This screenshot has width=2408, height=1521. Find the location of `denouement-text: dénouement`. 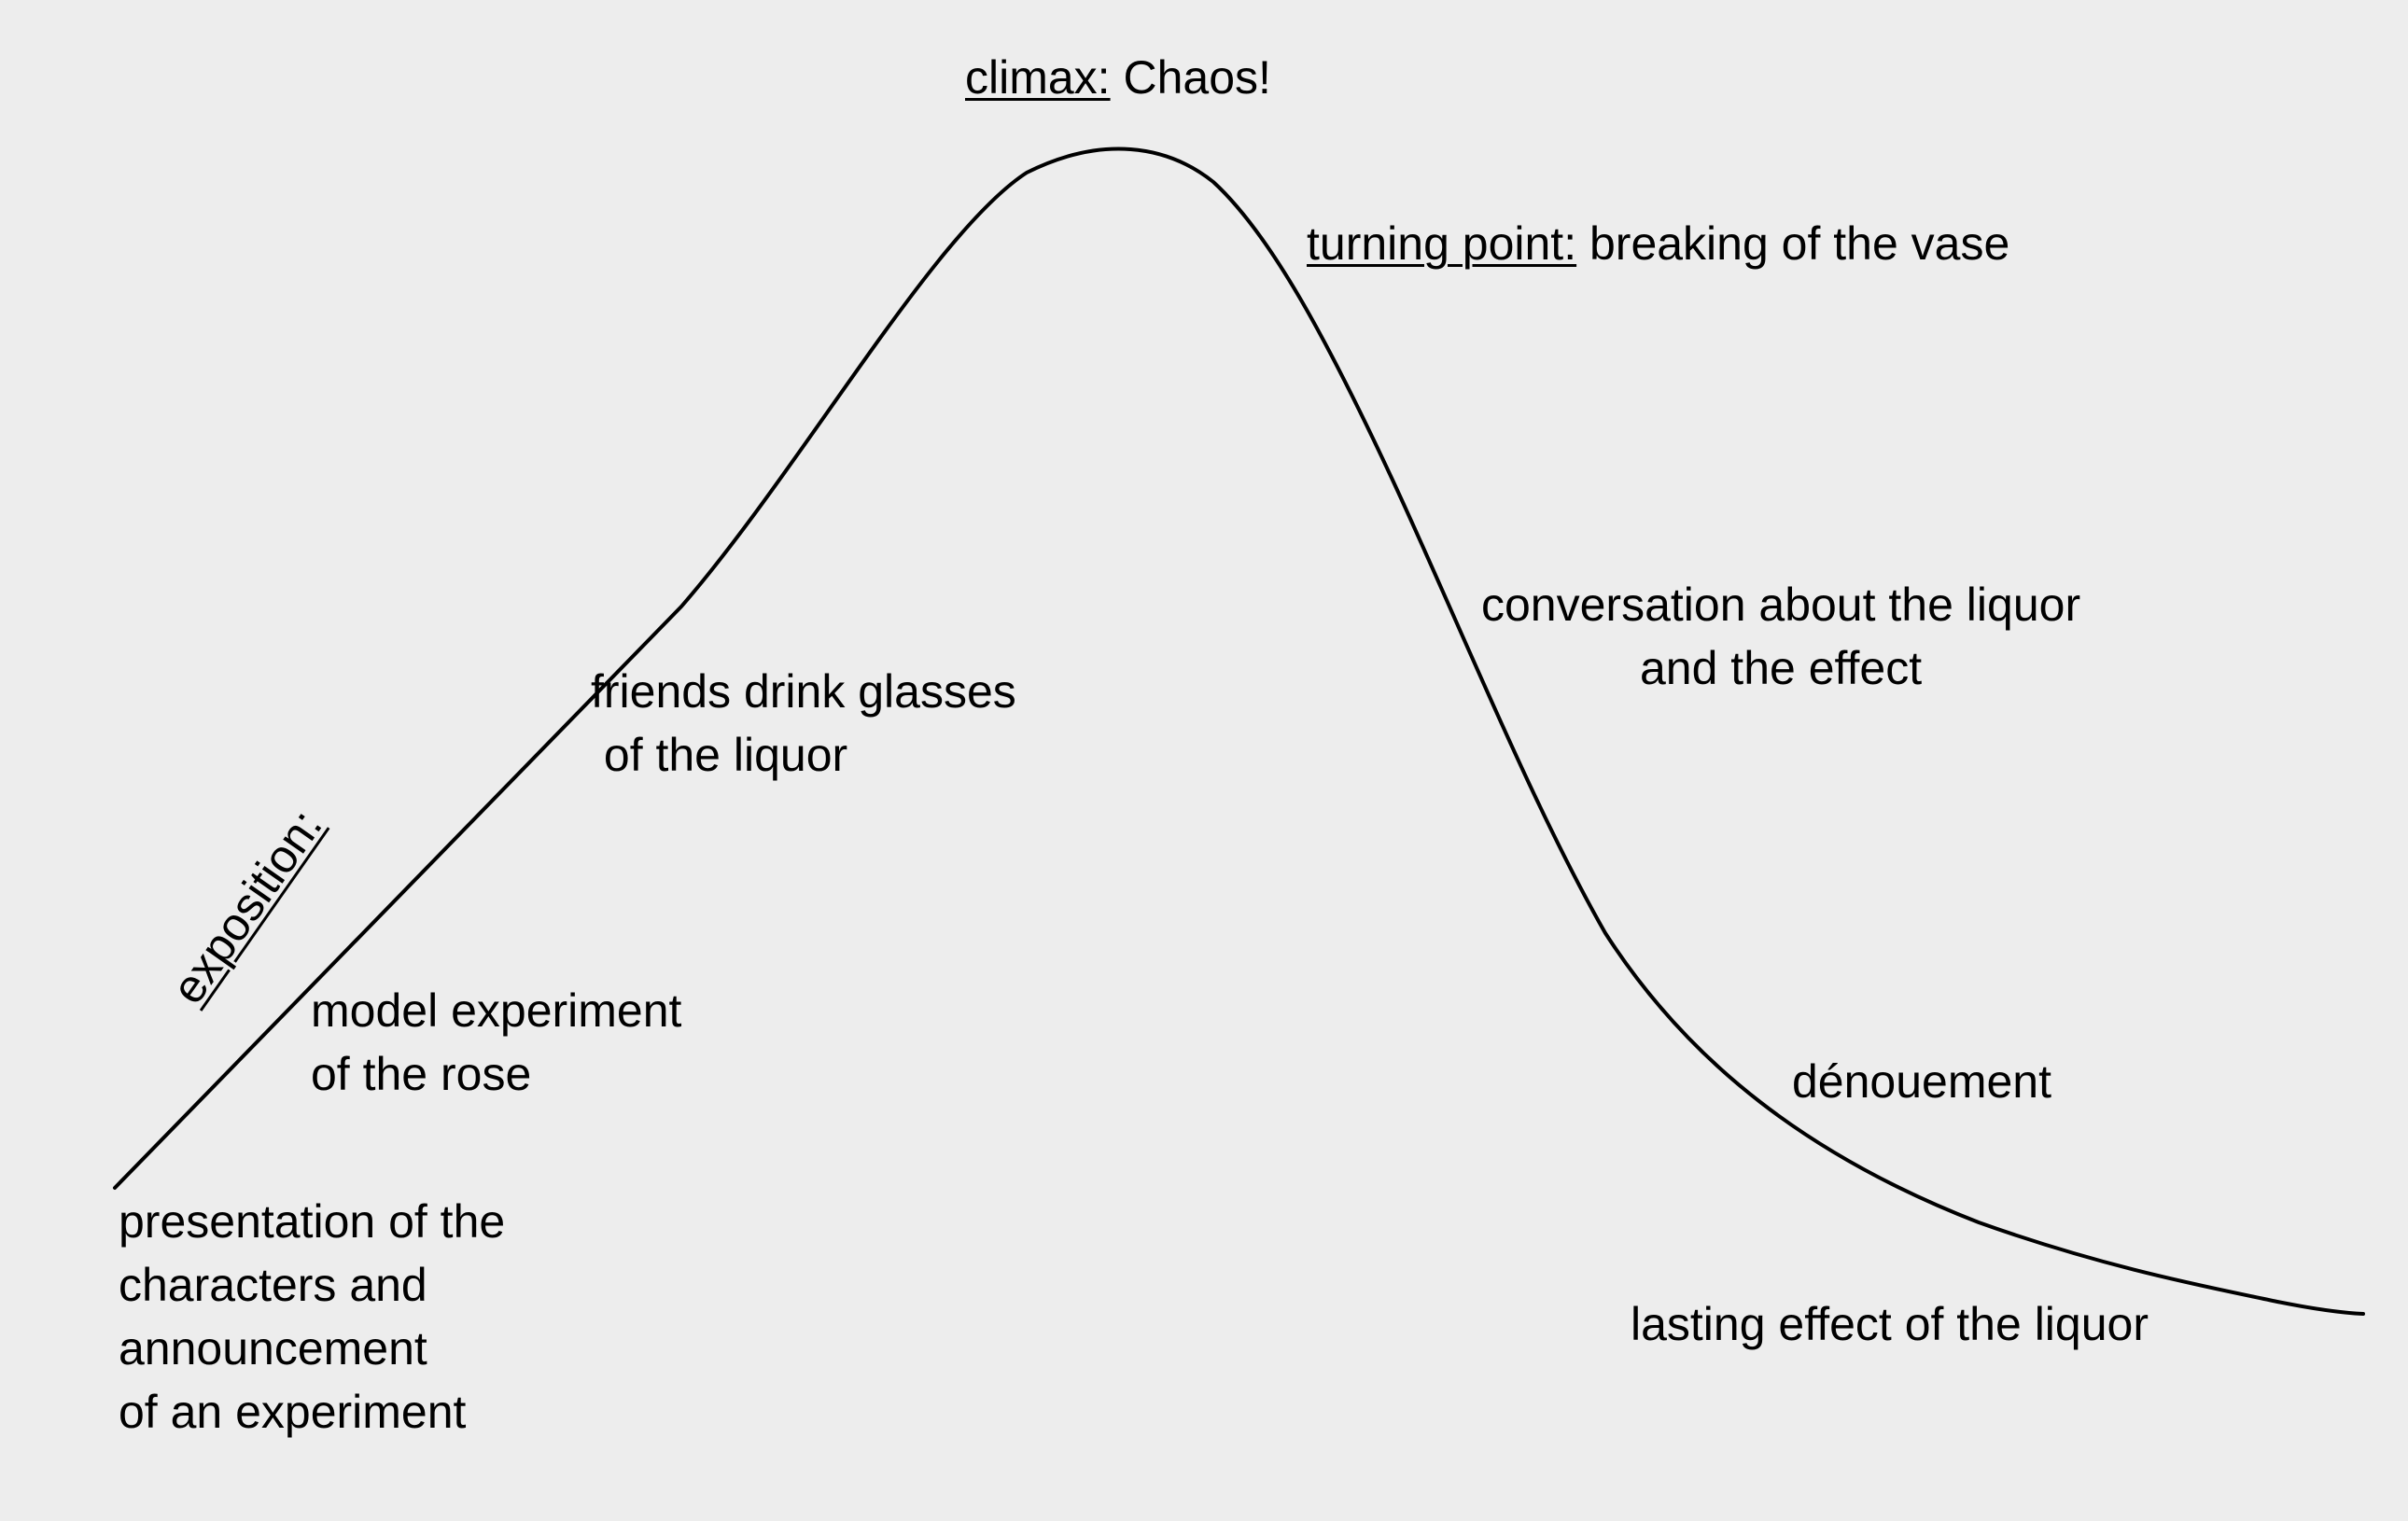

denouement-text: dénouement is located at coordinates (1922, 1081).